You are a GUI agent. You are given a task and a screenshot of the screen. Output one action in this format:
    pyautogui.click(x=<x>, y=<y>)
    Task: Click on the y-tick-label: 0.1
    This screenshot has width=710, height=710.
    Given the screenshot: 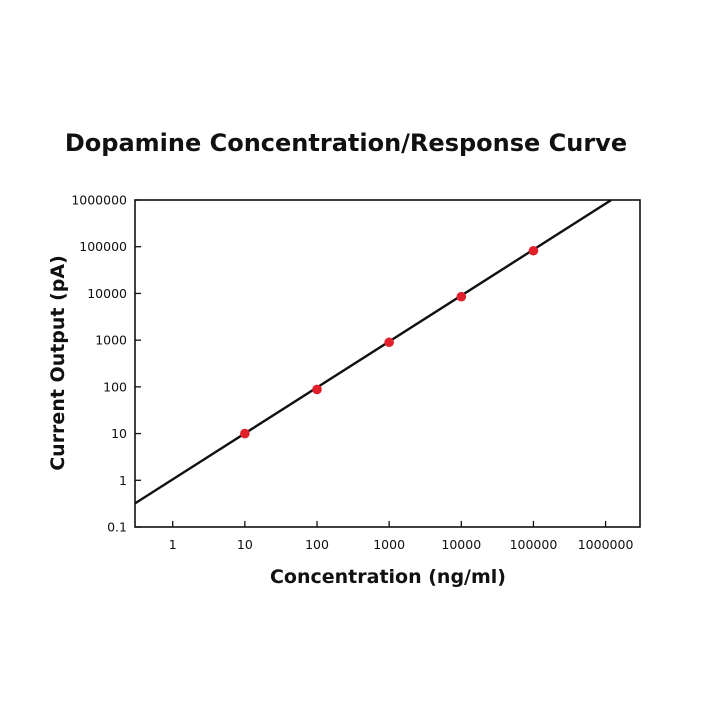 What is the action you would take?
    pyautogui.click(x=117, y=527)
    